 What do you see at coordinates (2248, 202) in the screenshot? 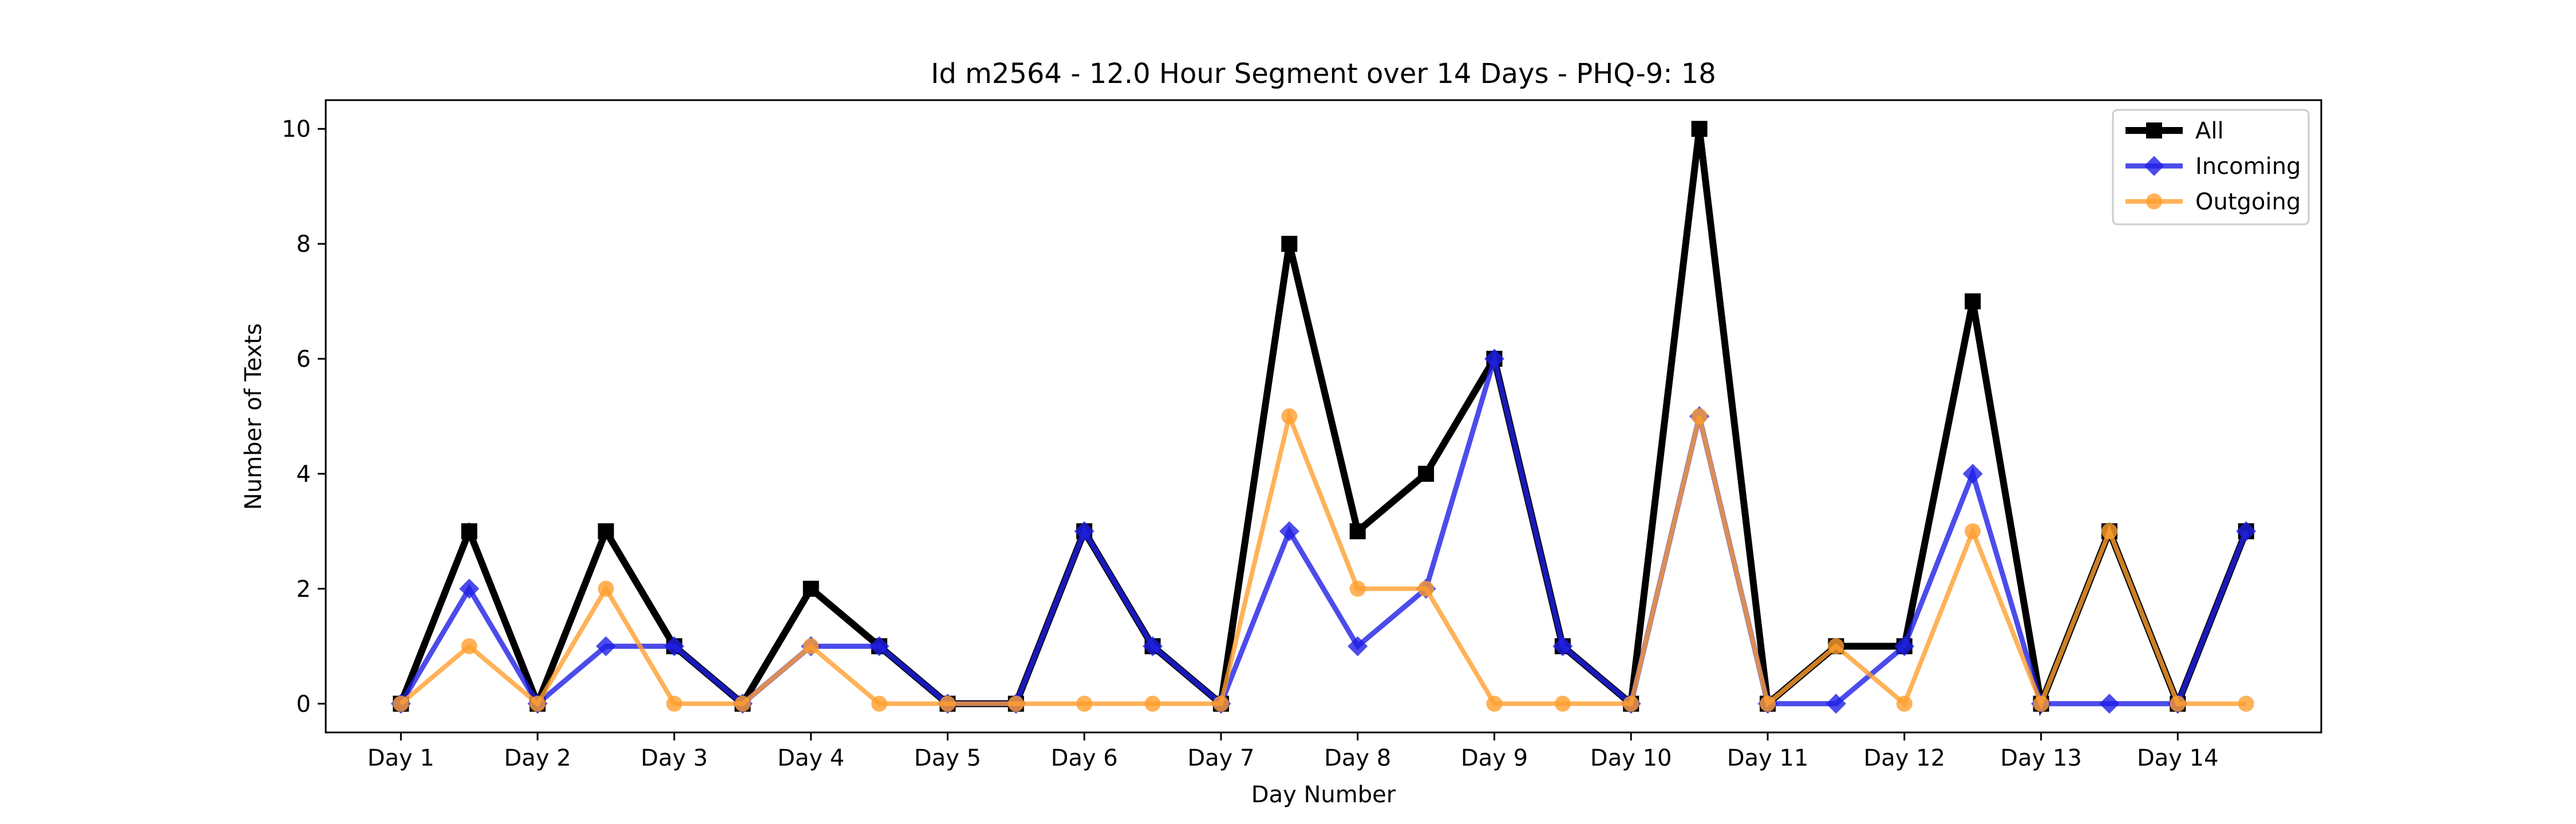
I see `legend-label: Outgoing` at bounding box center [2248, 202].